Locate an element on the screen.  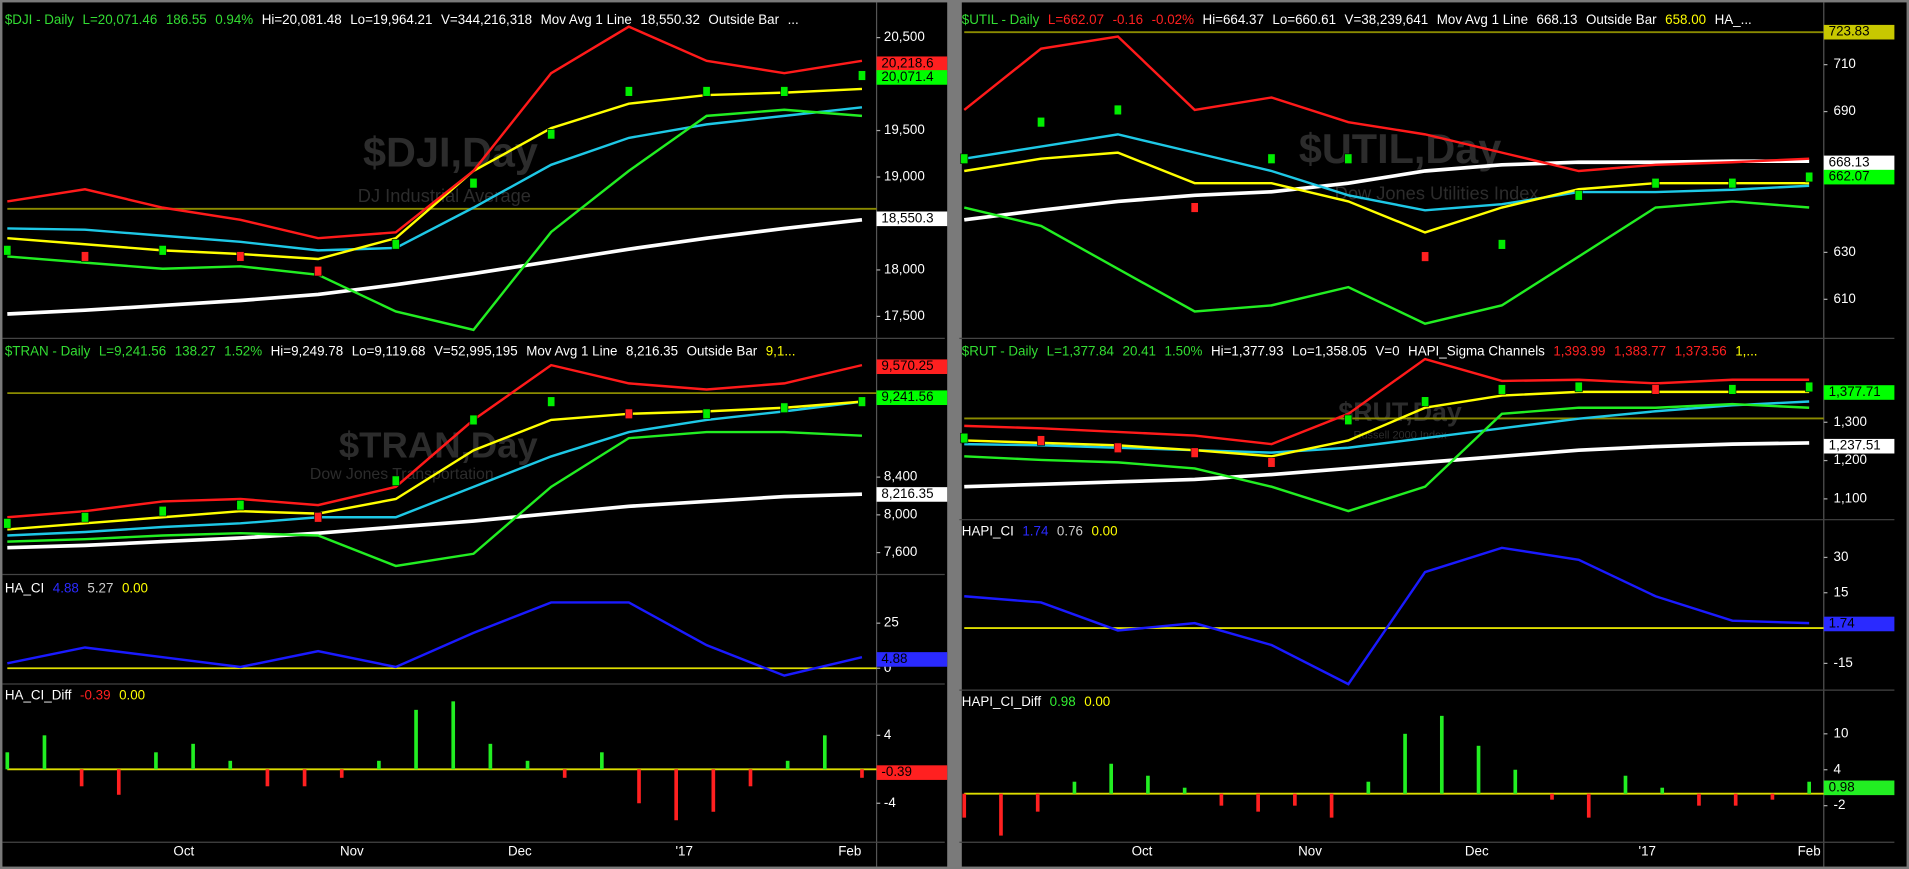
price-flag-label: 662.07 is located at coordinates (1849, 176).